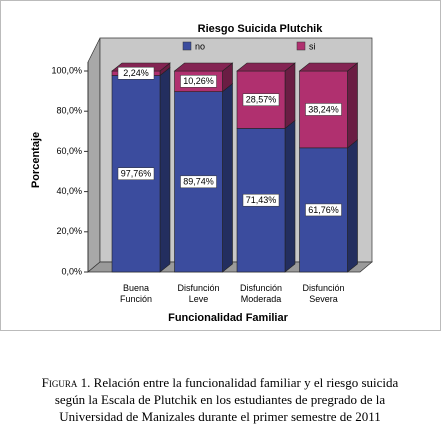 The height and width of the screenshot is (431, 441). I want to click on data-label: 38,24%, so click(323, 109).